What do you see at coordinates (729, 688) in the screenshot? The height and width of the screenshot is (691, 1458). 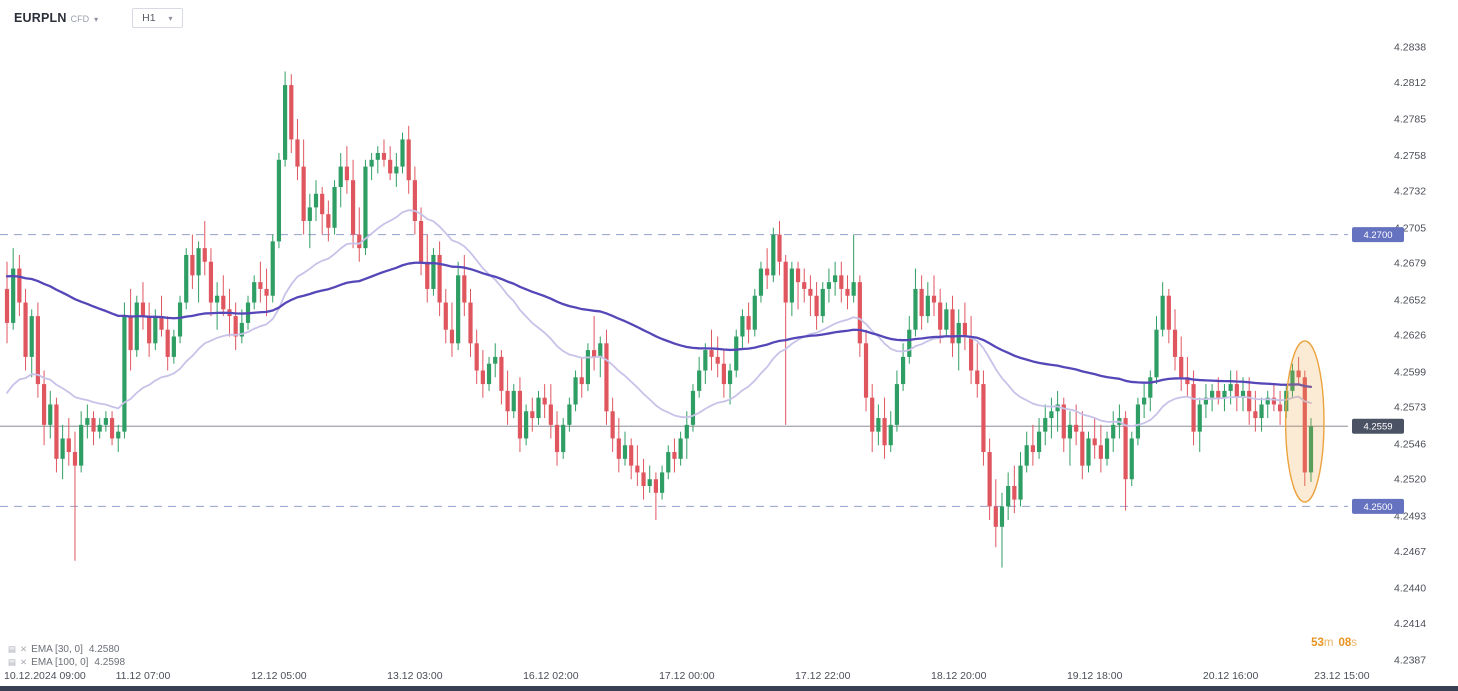 I see `bottom-bar` at bounding box center [729, 688].